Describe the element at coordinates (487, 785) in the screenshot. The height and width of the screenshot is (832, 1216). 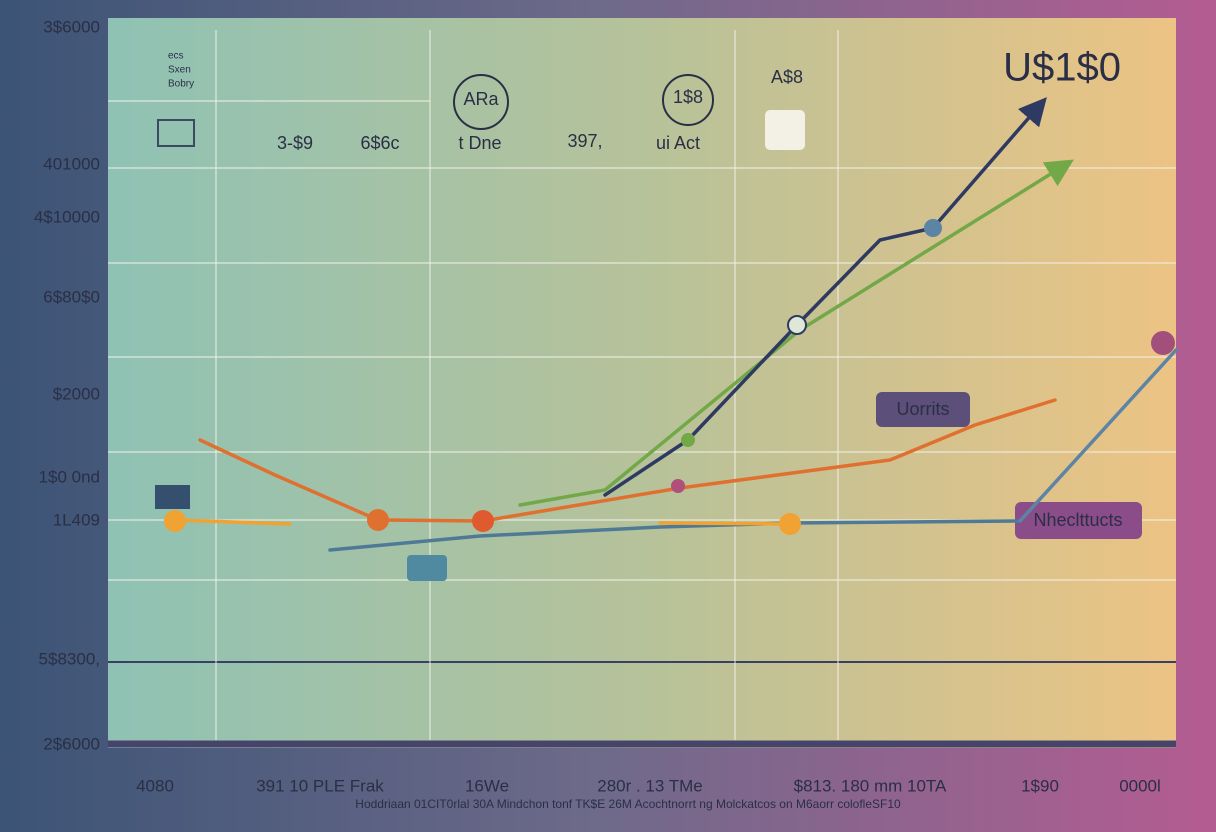
I see `x-axis-label: 16We` at that location.